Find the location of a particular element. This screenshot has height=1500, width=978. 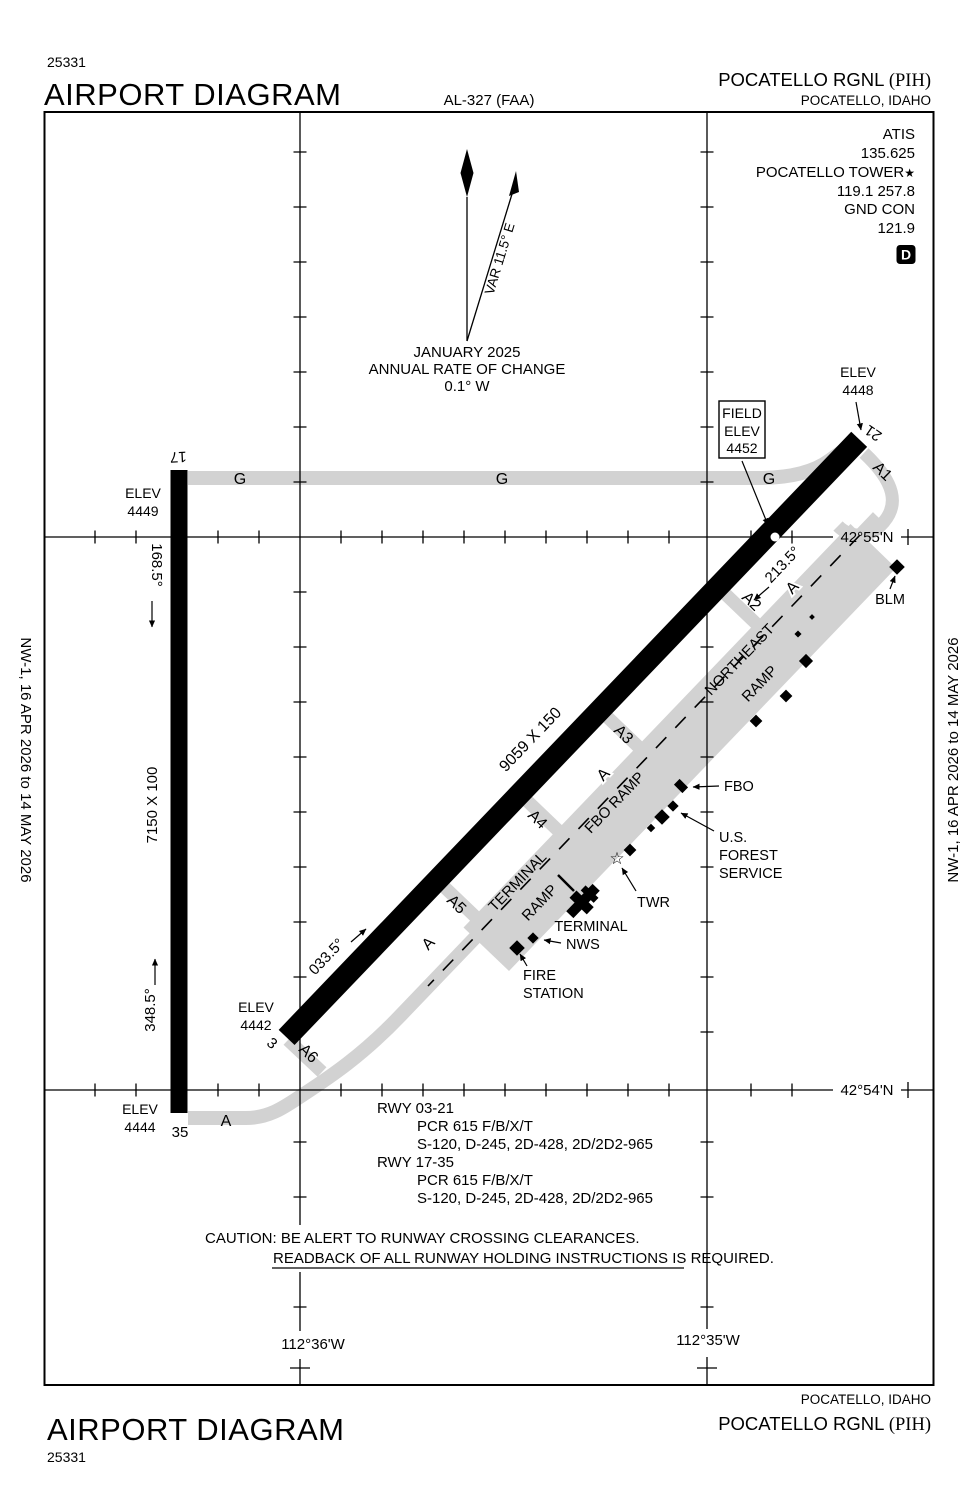

heading-213-arrow is located at coordinates (761, 593).